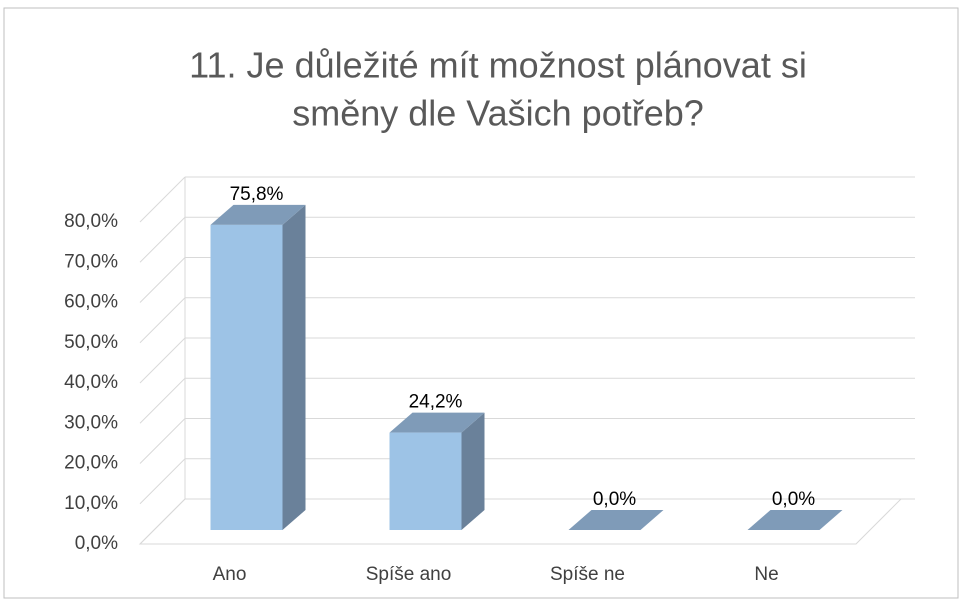  What do you see at coordinates (91, 221) in the screenshot?
I see `y-tick-label: 80,0%` at bounding box center [91, 221].